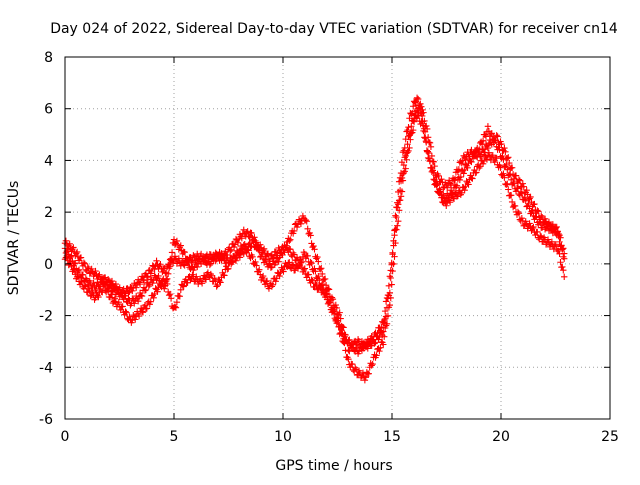 The height and width of the screenshot is (485, 640). Describe the element at coordinates (392, 437) in the screenshot. I see `x-tick-label: 15` at that location.